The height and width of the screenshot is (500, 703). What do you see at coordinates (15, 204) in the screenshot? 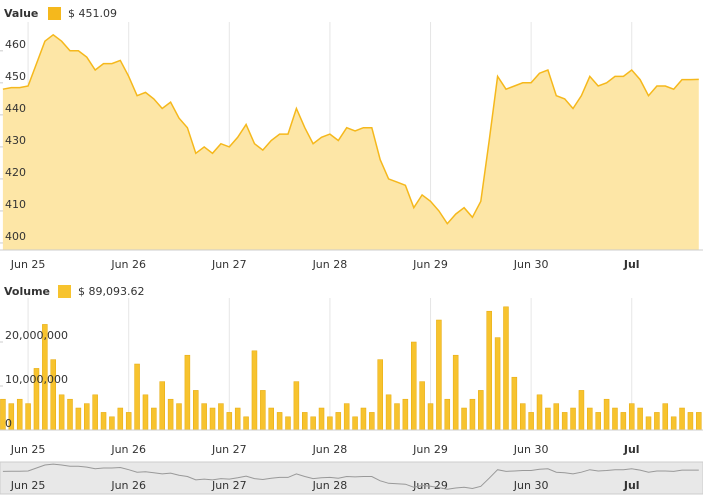
I see `y-tick-label: 410` at bounding box center [15, 204].